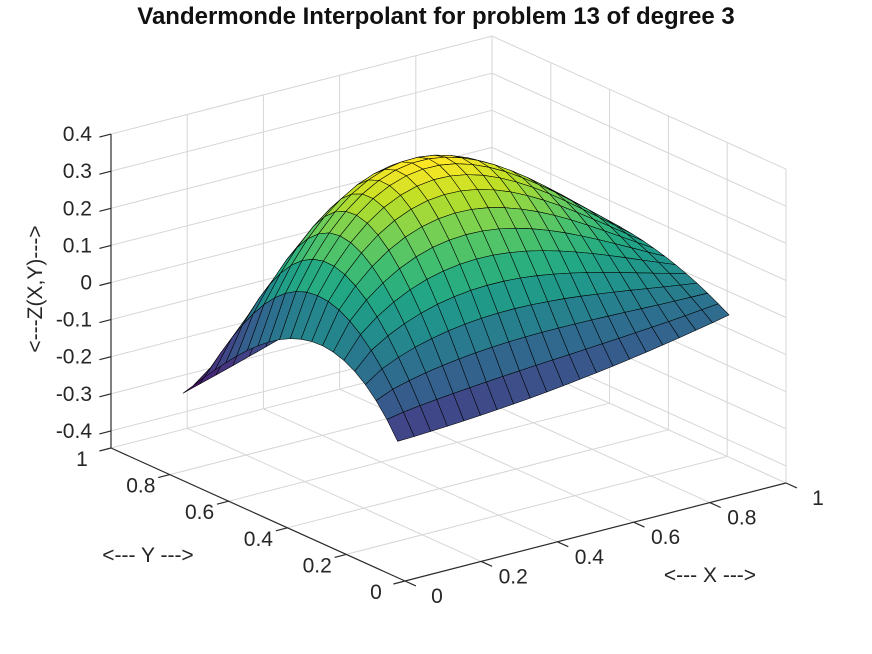  What do you see at coordinates (710, 575) in the screenshot?
I see `x-axis-label: <--- X --->` at bounding box center [710, 575].